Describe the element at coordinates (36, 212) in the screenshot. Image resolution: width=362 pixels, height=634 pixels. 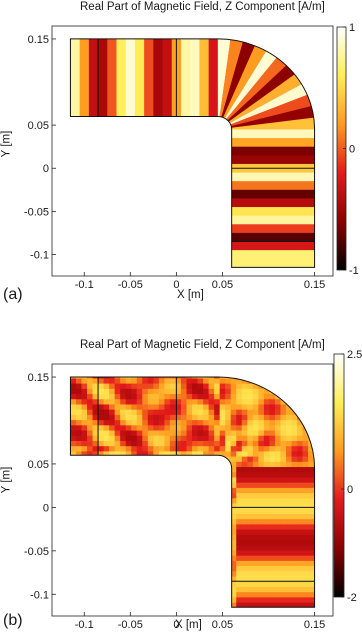
I see `y-tick-label: -0.05` at that location.